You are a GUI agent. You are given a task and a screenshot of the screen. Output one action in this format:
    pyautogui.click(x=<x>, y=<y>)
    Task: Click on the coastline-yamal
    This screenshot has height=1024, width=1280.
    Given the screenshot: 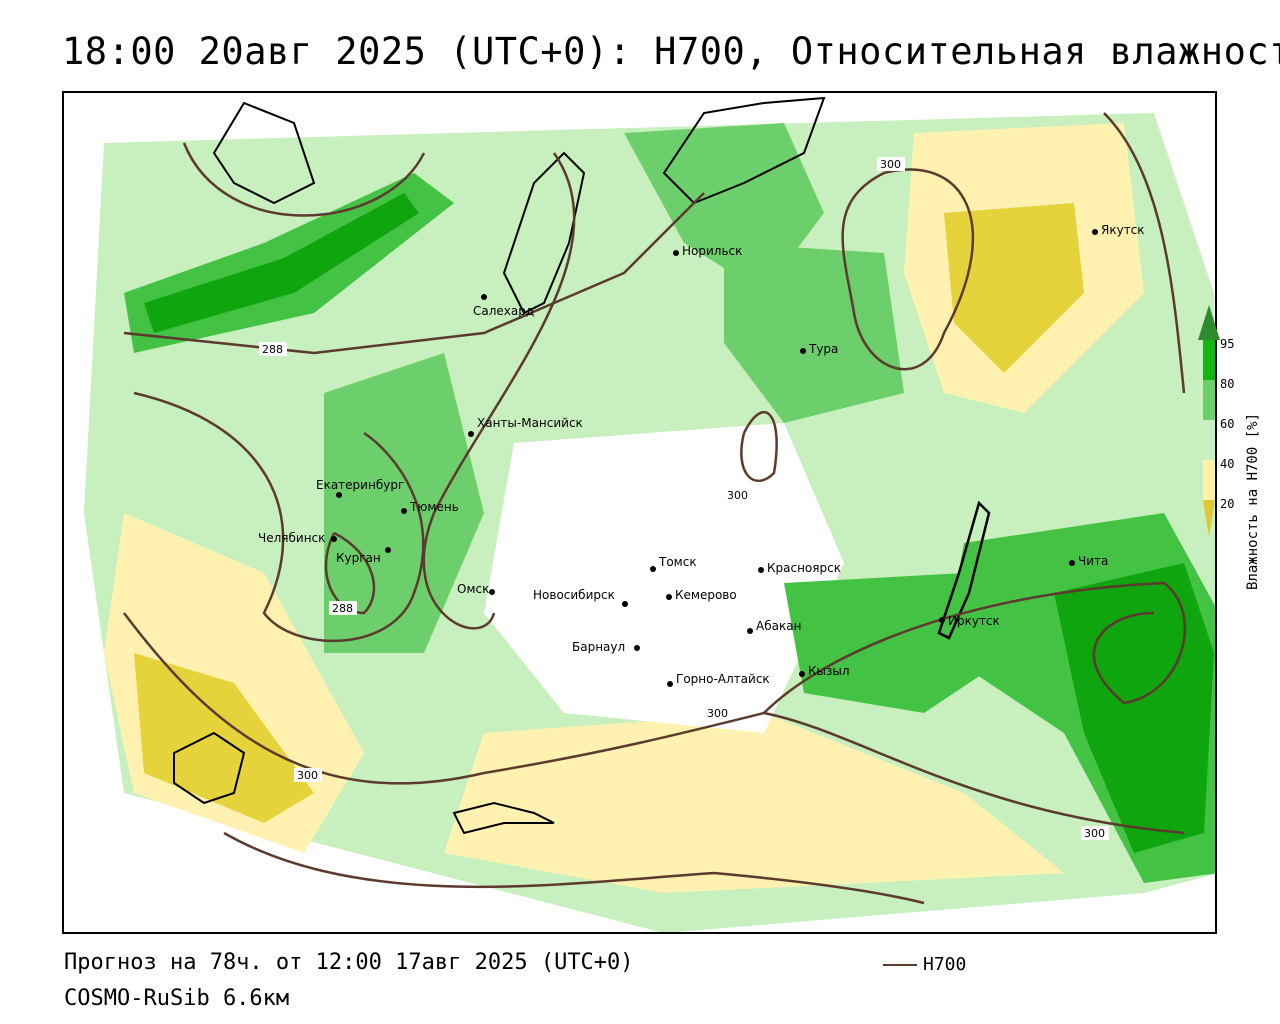 What is the action you would take?
    pyautogui.click(x=544, y=233)
    